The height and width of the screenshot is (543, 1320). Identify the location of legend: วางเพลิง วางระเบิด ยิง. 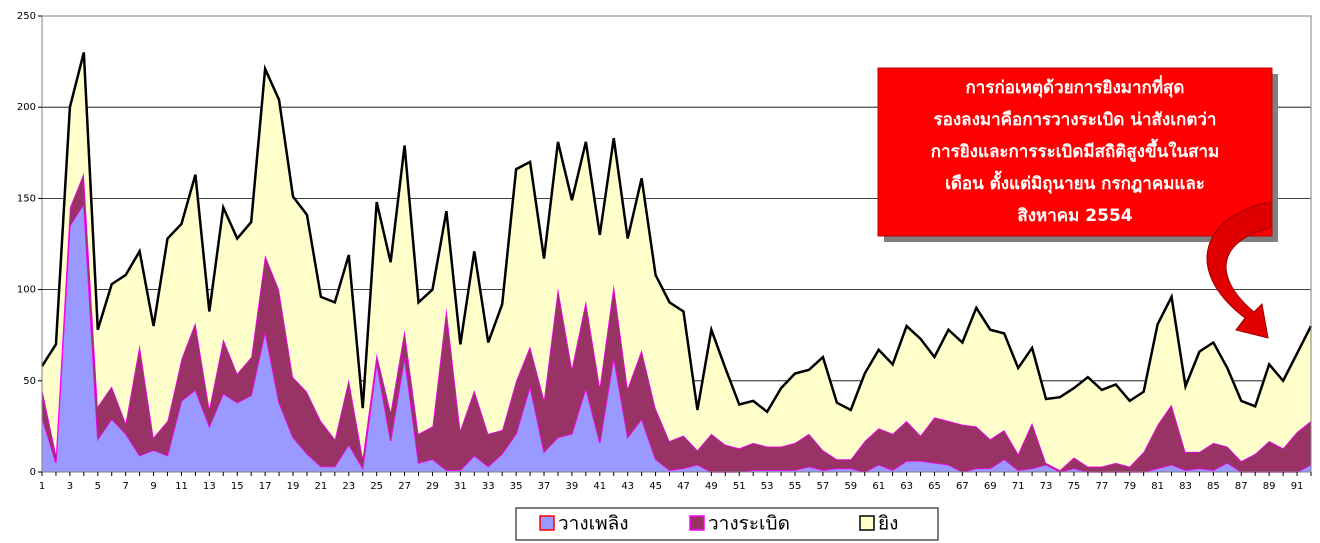
(727, 524).